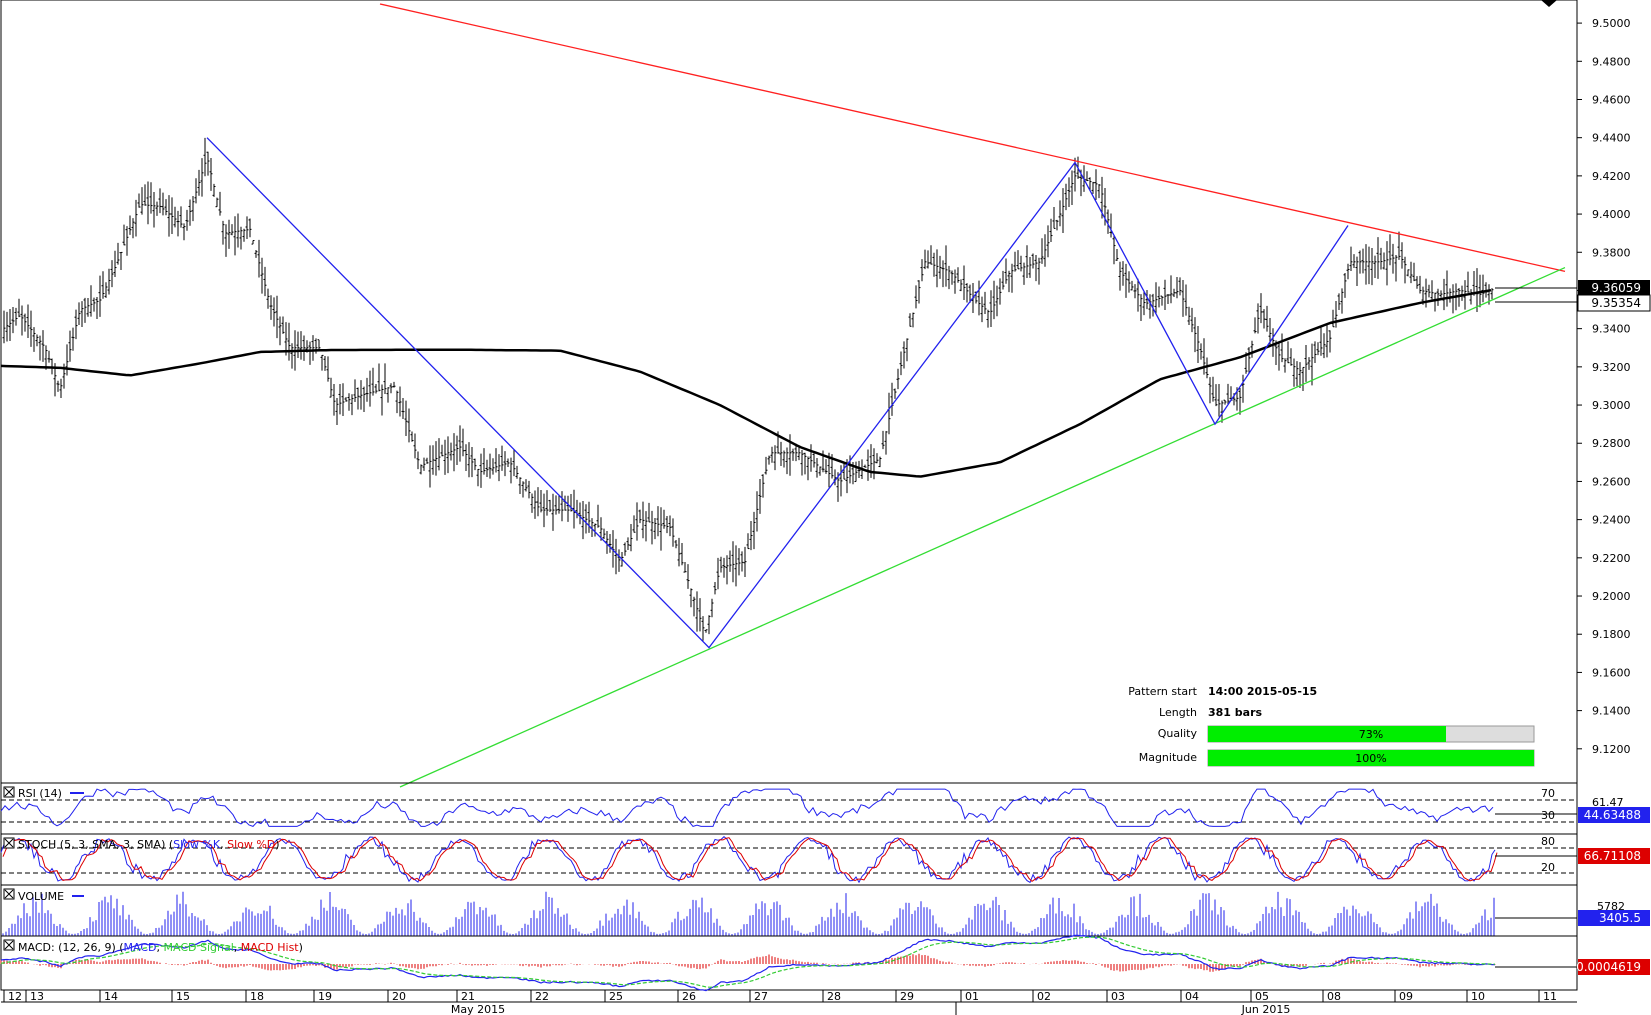 The width and height of the screenshot is (1651, 1015). What do you see at coordinates (1549, 3) in the screenshot?
I see `collapse-marker-icon` at bounding box center [1549, 3].